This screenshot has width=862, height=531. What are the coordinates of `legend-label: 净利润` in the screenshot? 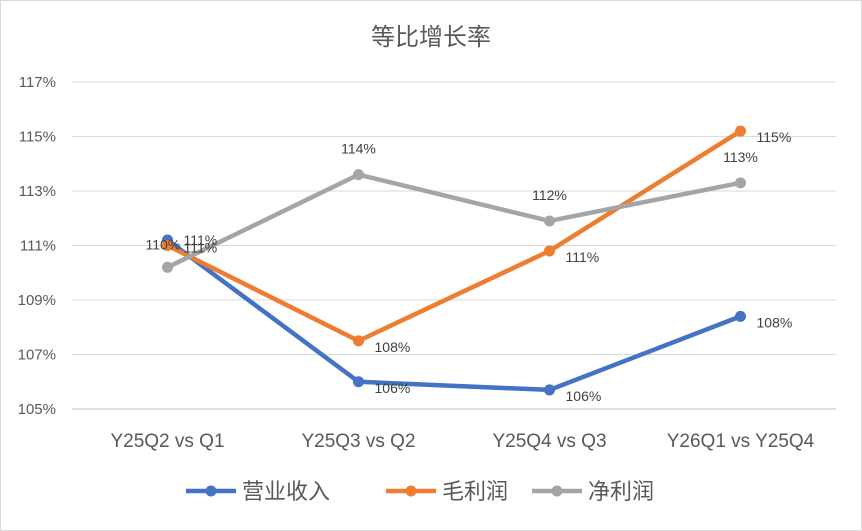 It's located at (621, 492).